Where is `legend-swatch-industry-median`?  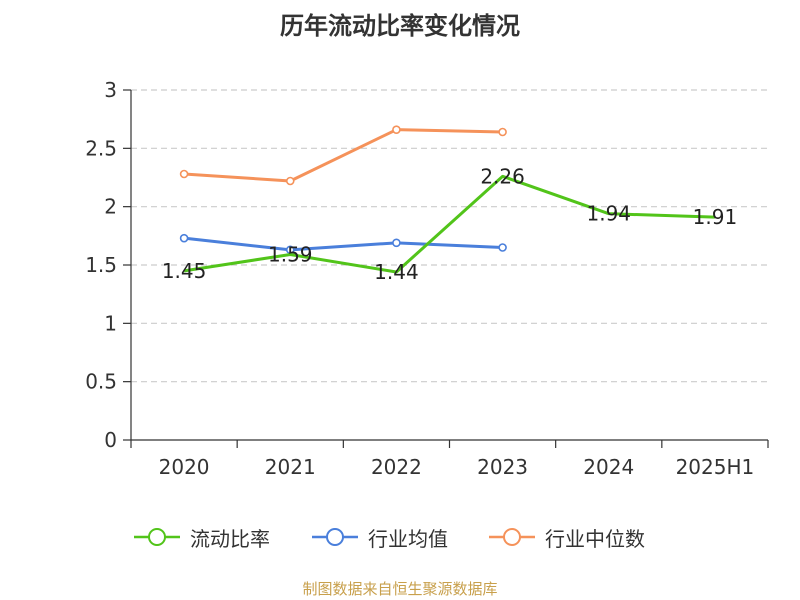
legend-swatch-industry-median is located at coordinates (512, 537).